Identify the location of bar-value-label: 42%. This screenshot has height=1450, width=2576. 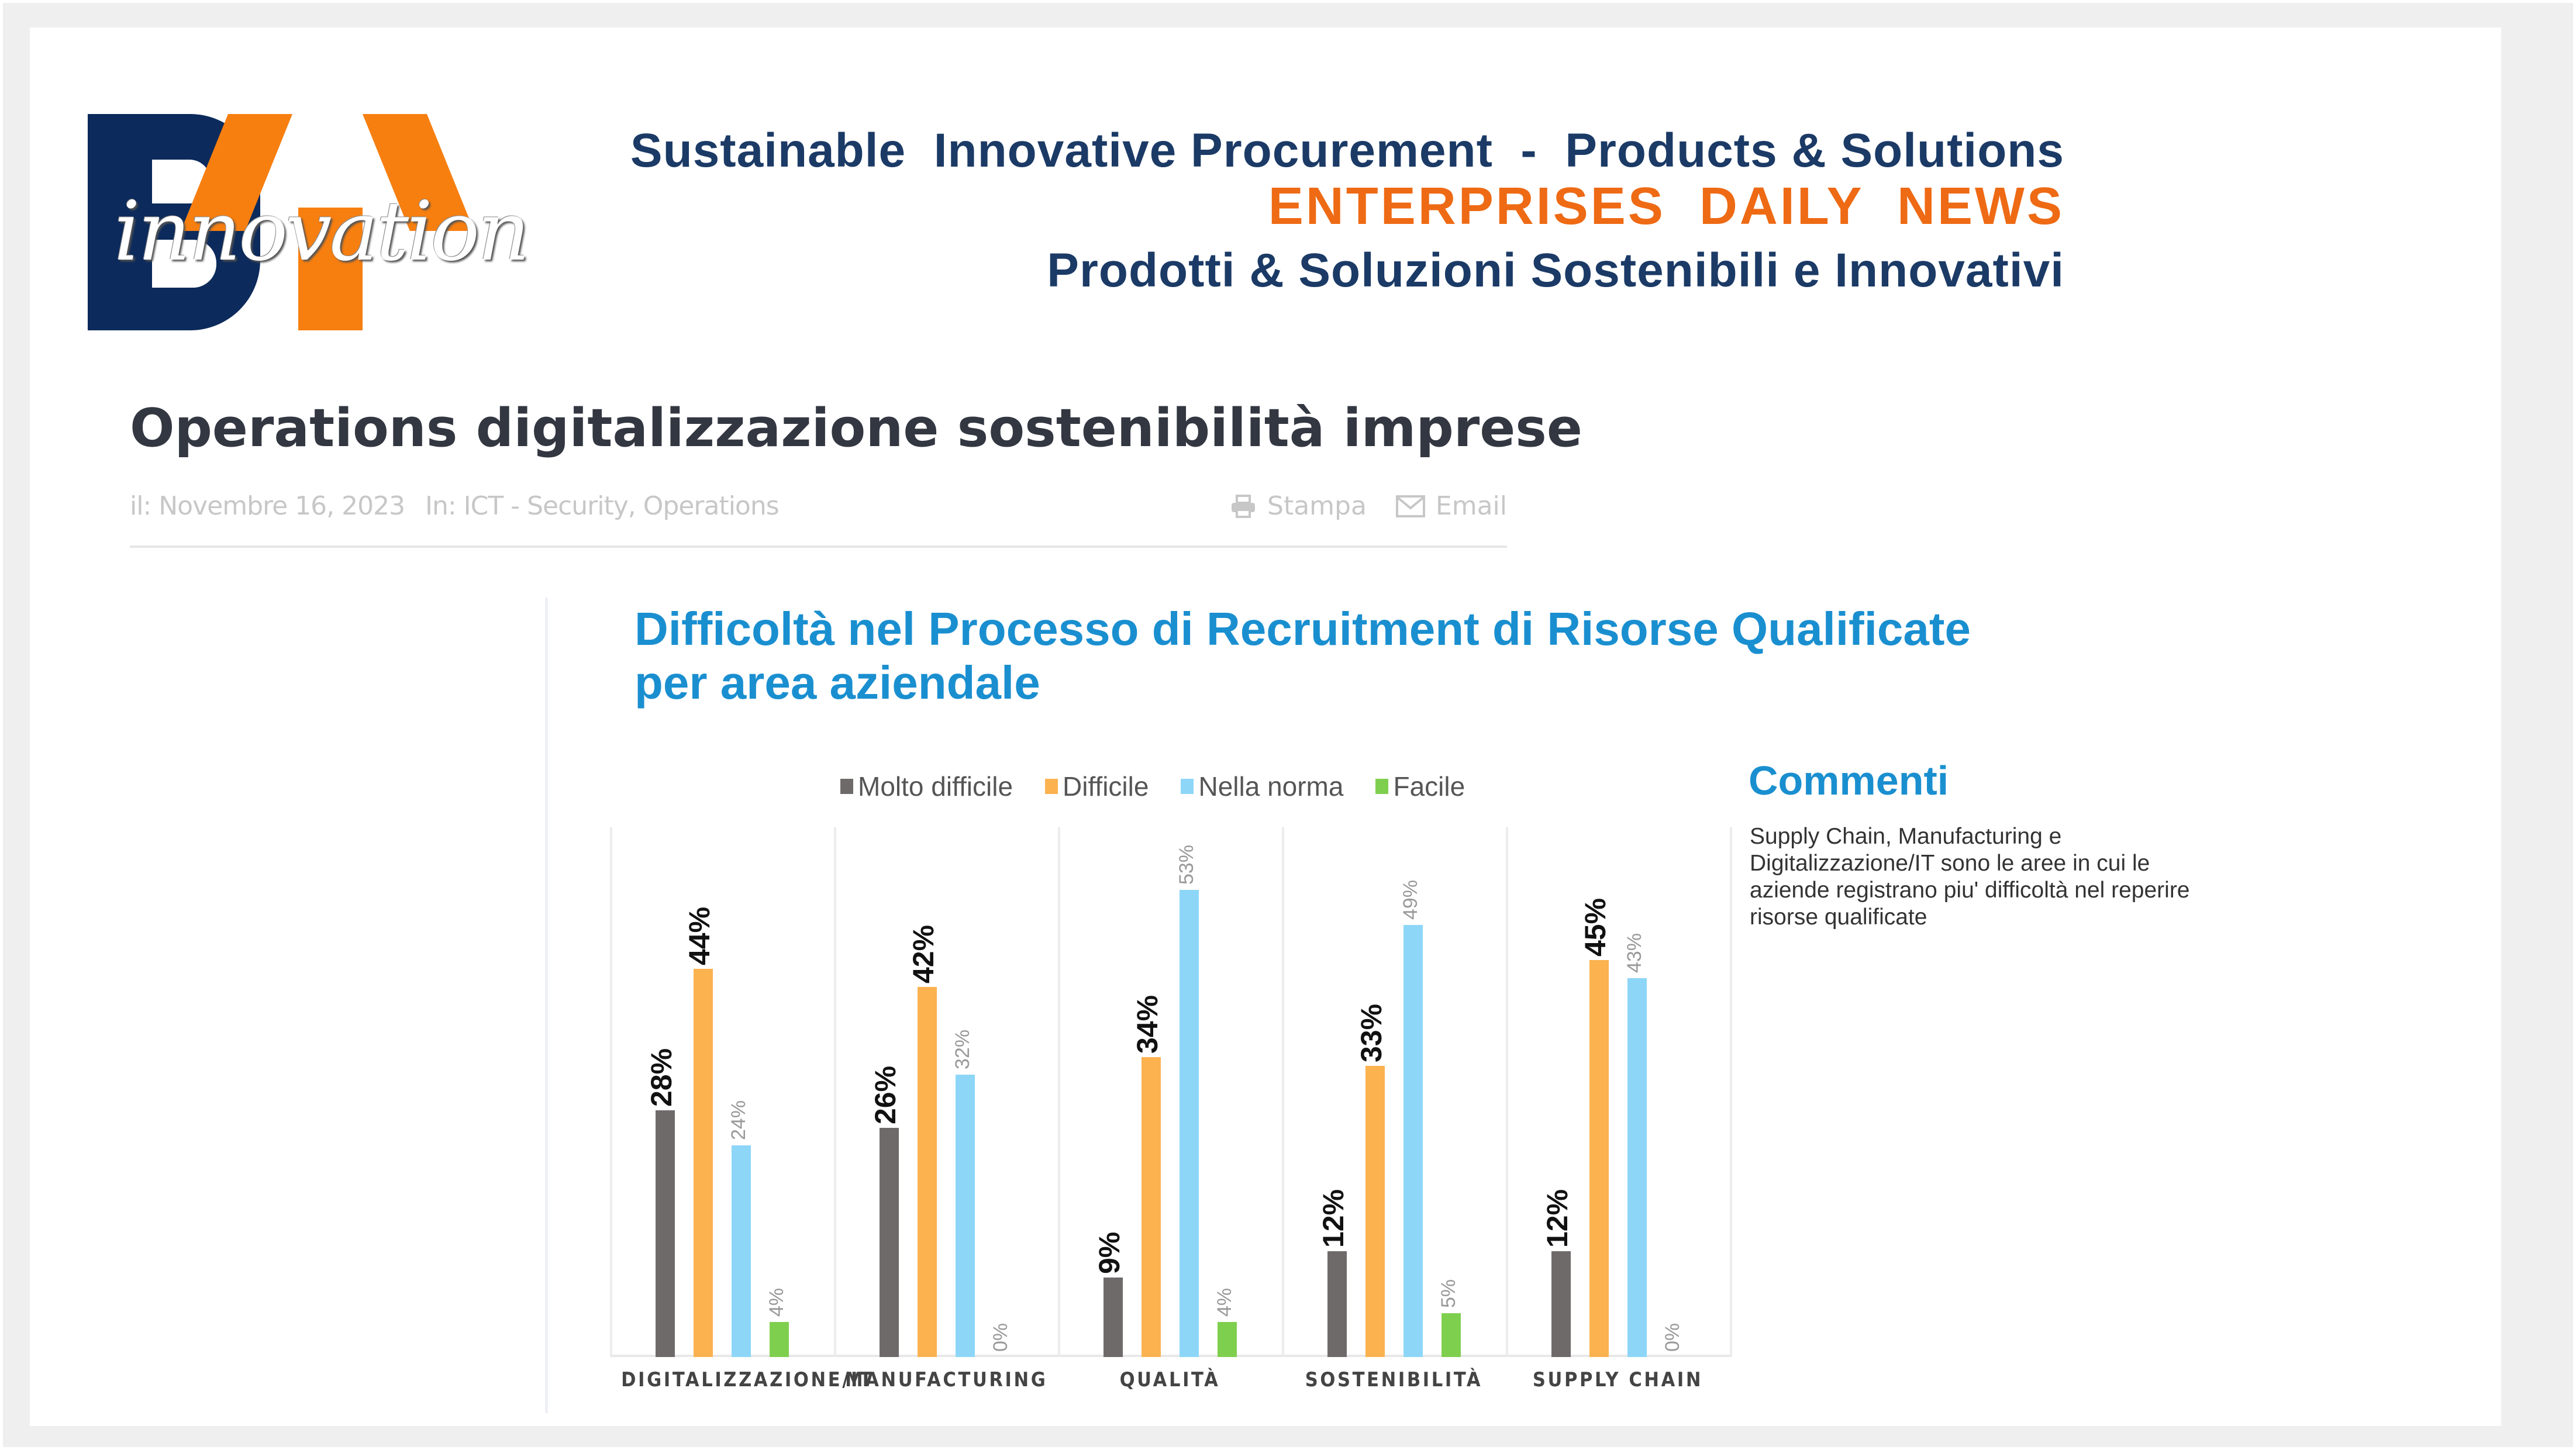
(923, 954).